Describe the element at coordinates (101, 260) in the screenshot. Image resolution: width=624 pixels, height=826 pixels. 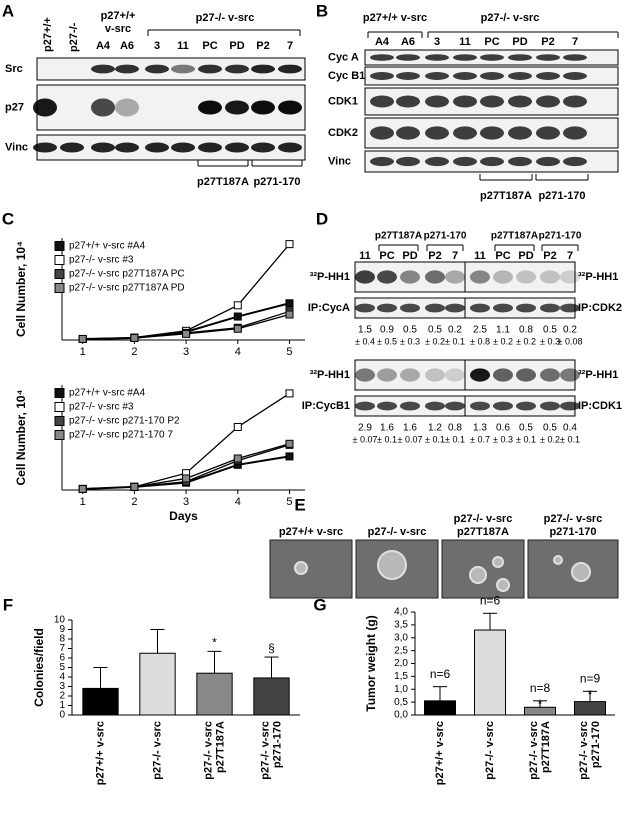
I see `legend-label: p27-/- v-src #3` at that location.